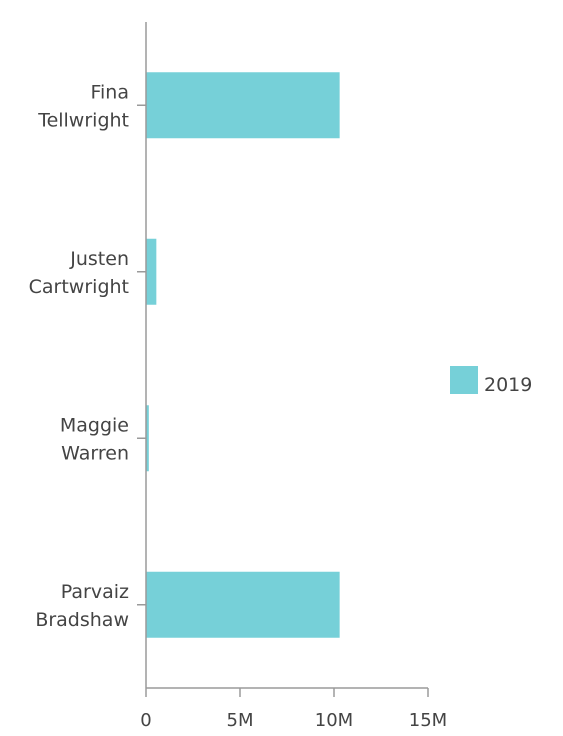 The height and width of the screenshot is (736, 563). I want to click on x-tick-label-1: 5M, so click(240, 720).